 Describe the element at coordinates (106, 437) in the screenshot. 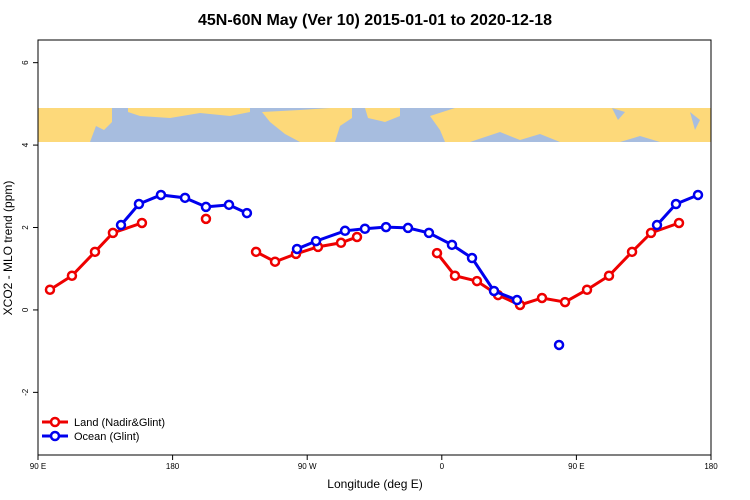

I see `legend-label: Ocean (Glint)` at that location.